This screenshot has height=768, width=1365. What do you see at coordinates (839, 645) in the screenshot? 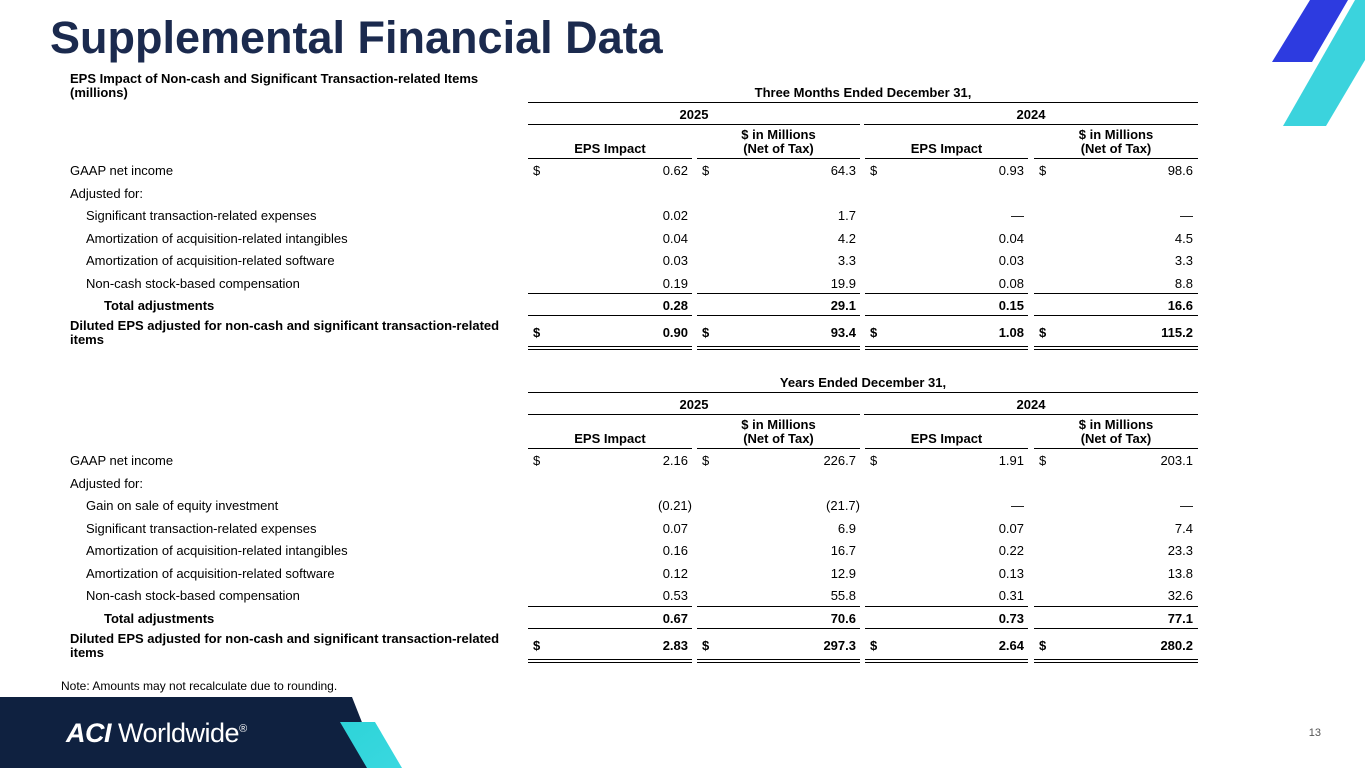
I see `cell-value: 297.3` at bounding box center [839, 645].